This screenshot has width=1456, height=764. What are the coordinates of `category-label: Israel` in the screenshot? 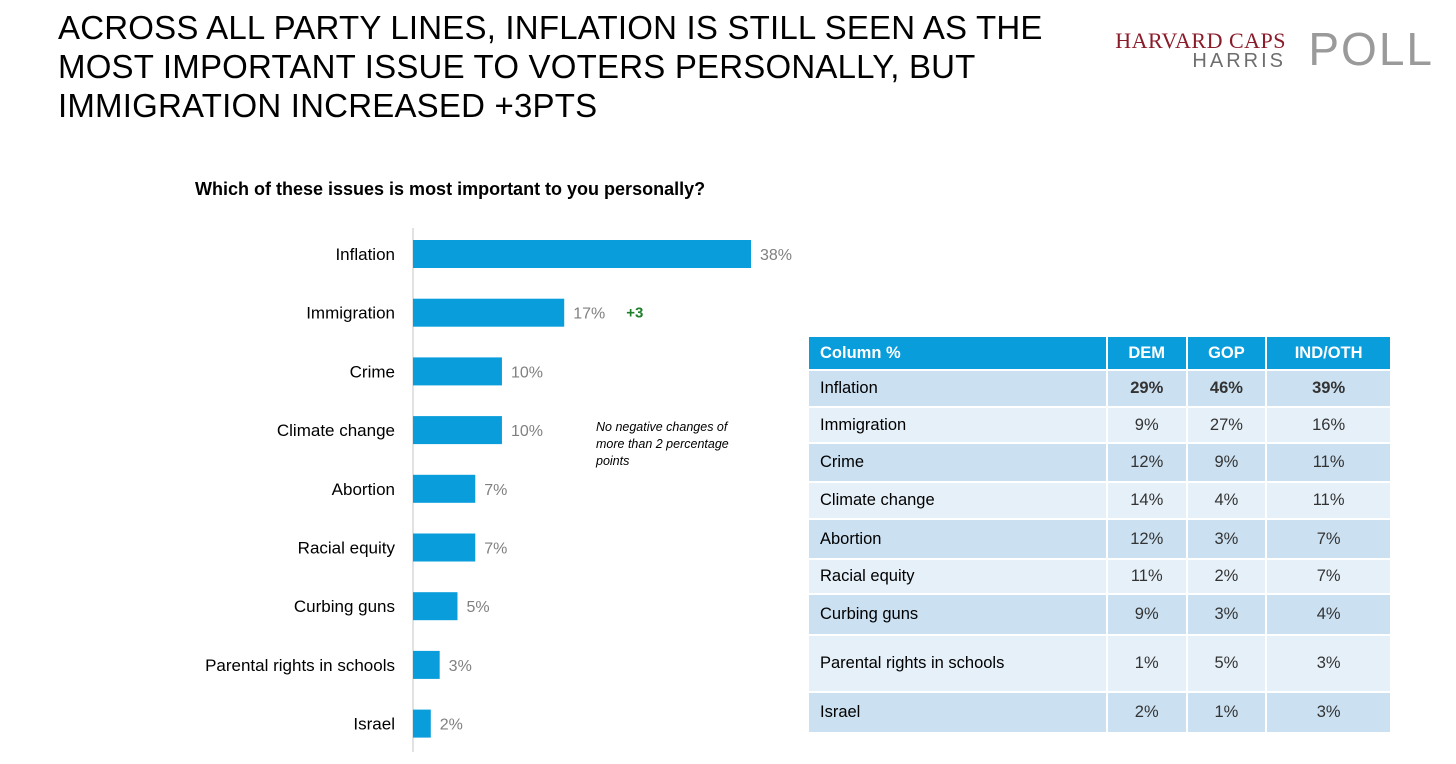 It's located at (374, 724).